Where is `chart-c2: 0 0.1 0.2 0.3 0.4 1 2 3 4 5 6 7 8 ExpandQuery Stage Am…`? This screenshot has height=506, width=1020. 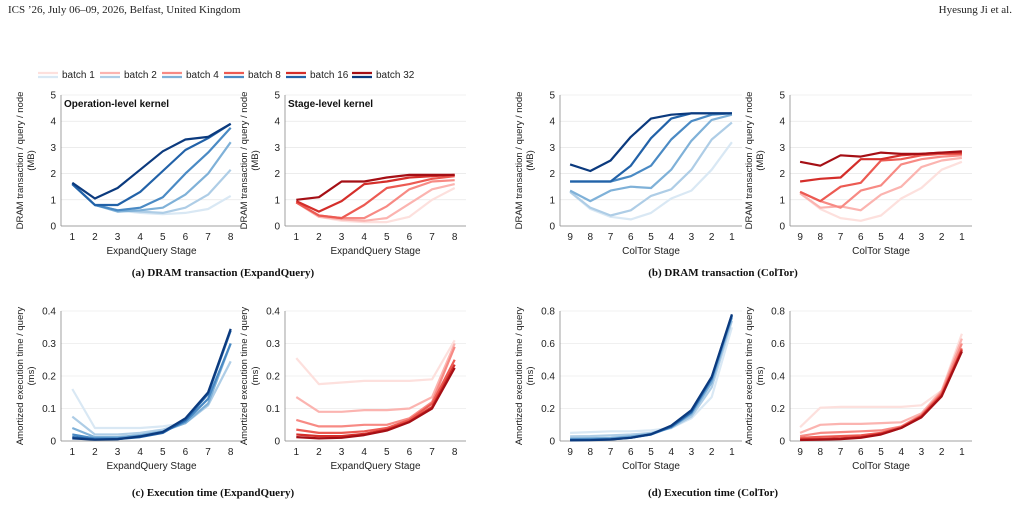
chart-c2: 0 0.1 0.2 0.3 0.4 1 2 3 4 5 6 7 8 ExpandQuery Stage Am… is located at coordinates (352, 389).